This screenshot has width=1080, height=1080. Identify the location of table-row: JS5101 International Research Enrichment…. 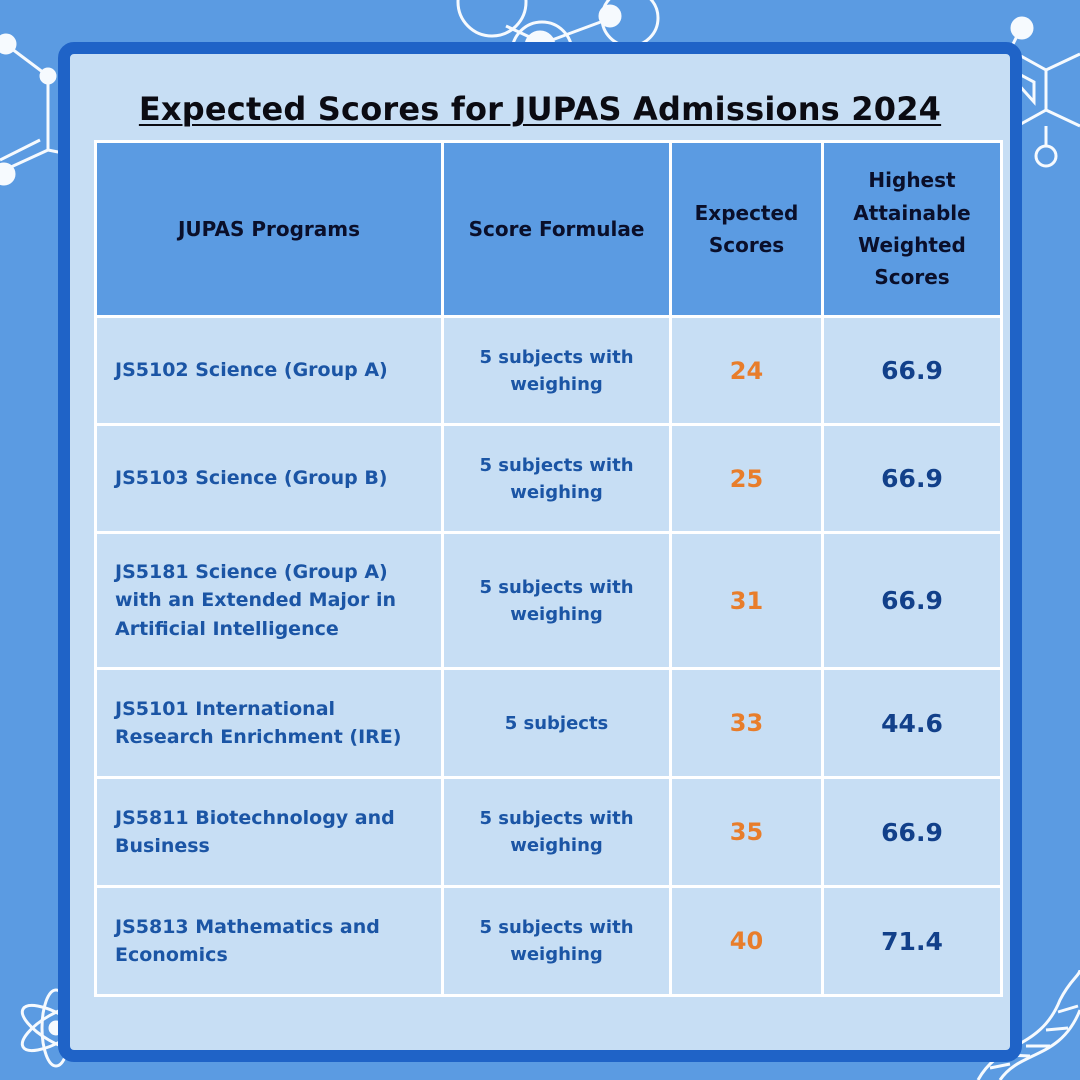
(548, 723).